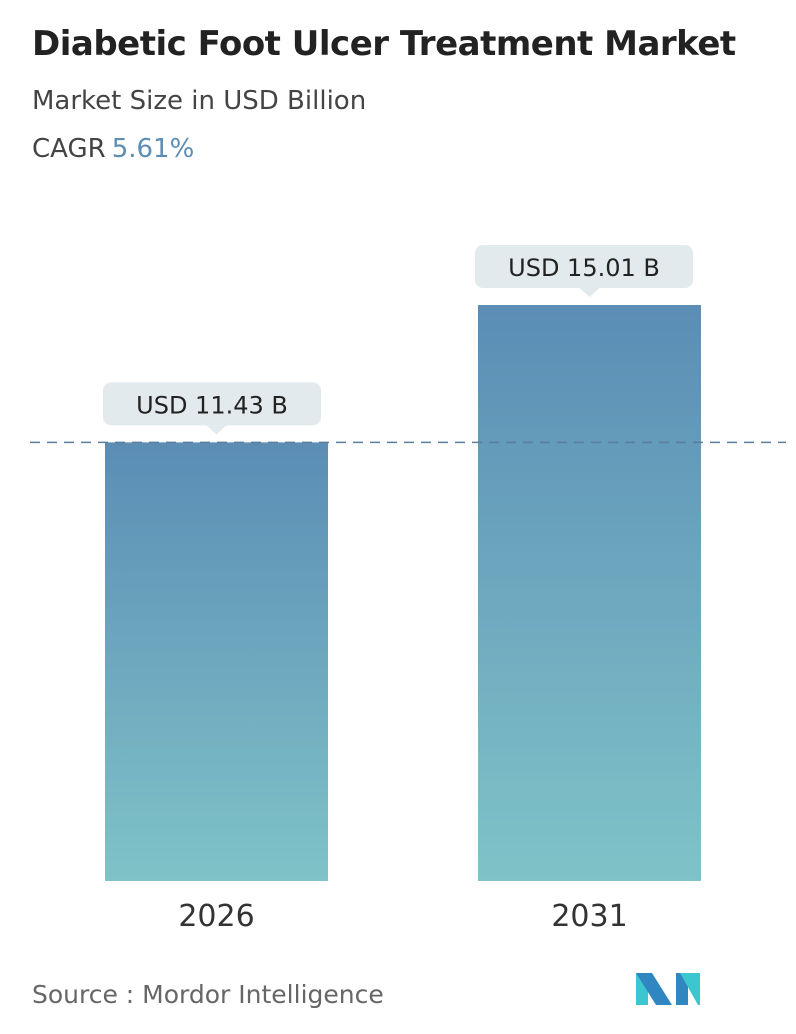 The height and width of the screenshot is (1034, 796). I want to click on x-tick-label: 2026, so click(216, 916).